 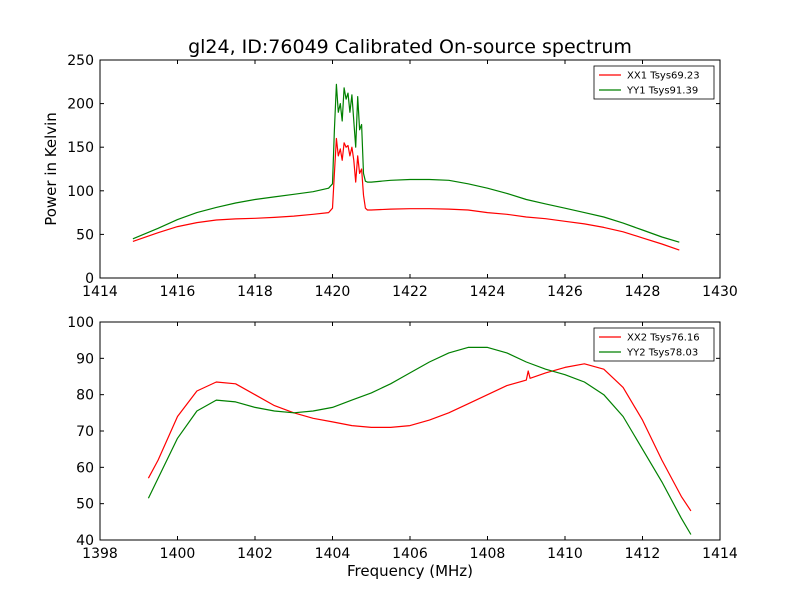 What do you see at coordinates (85, 359) in the screenshot?
I see `chart2-y-tick-label: 90` at bounding box center [85, 359].